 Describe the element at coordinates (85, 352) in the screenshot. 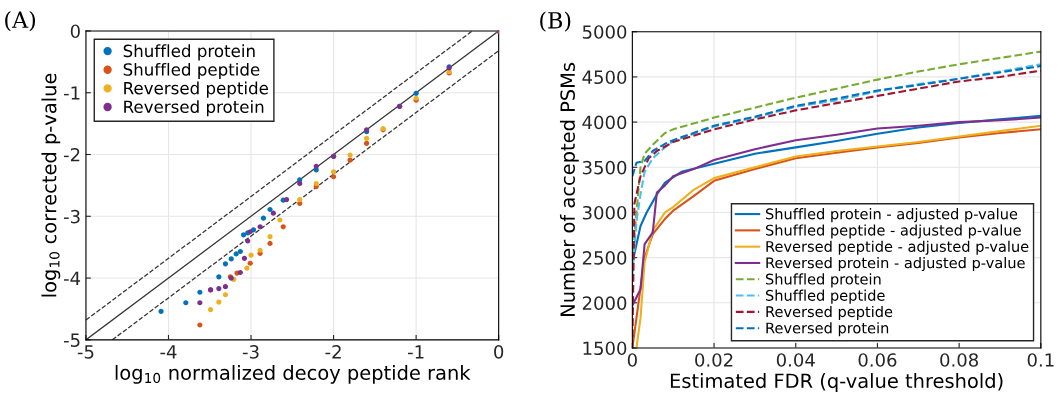

I see `x-tick-label: -5` at that location.